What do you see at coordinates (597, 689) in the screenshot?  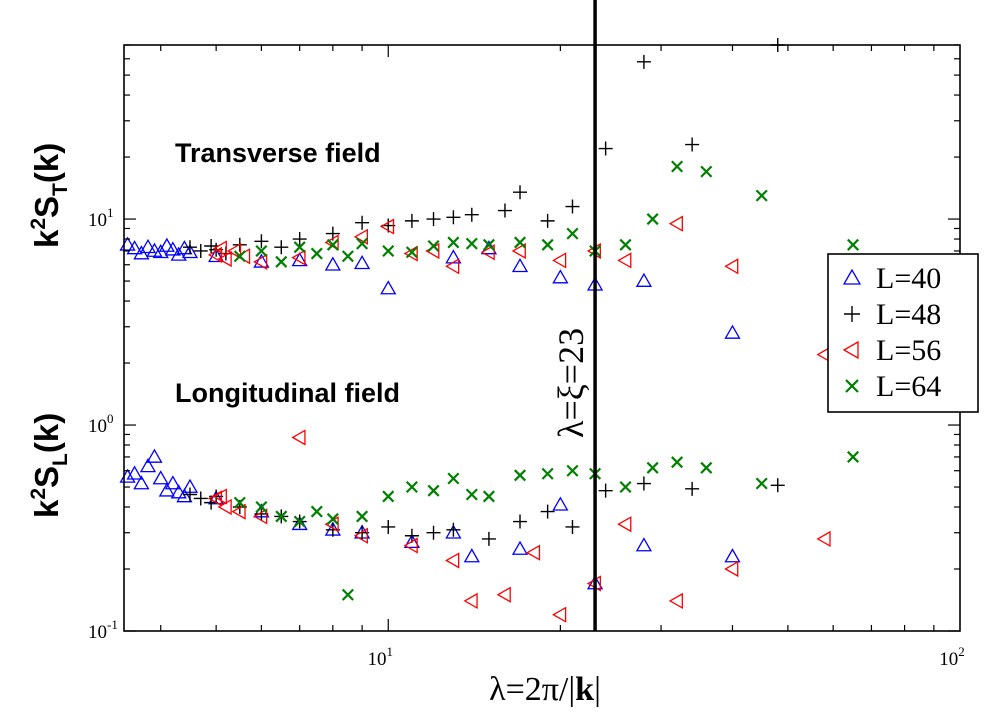 I see `xlabel-suffix: |` at bounding box center [597, 689].